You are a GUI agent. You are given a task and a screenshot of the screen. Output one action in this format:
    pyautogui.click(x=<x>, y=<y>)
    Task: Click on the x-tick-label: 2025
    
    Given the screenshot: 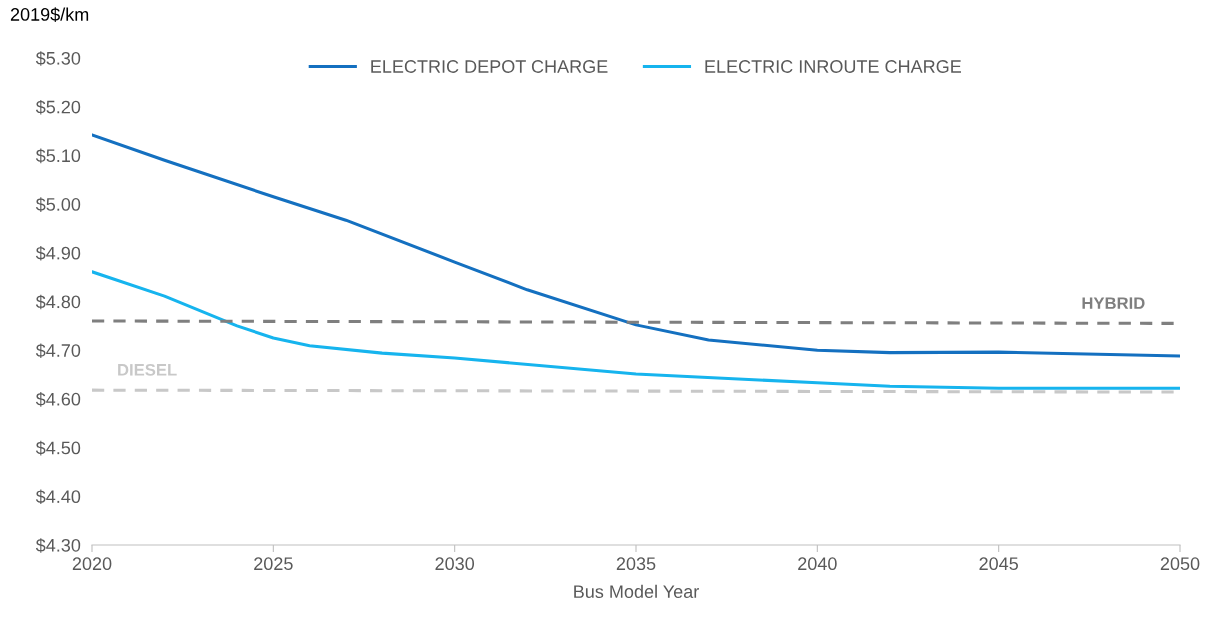 What is the action you would take?
    pyautogui.click(x=273, y=564)
    